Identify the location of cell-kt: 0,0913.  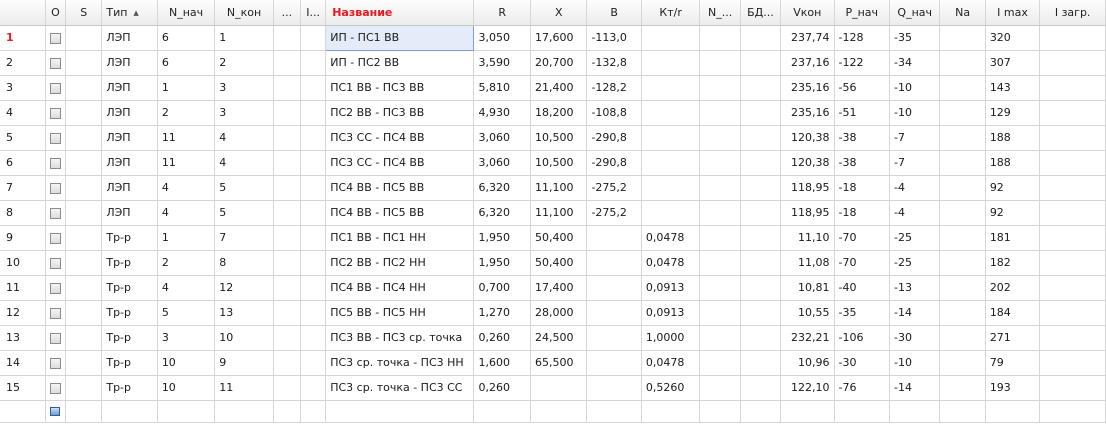
(671, 288).